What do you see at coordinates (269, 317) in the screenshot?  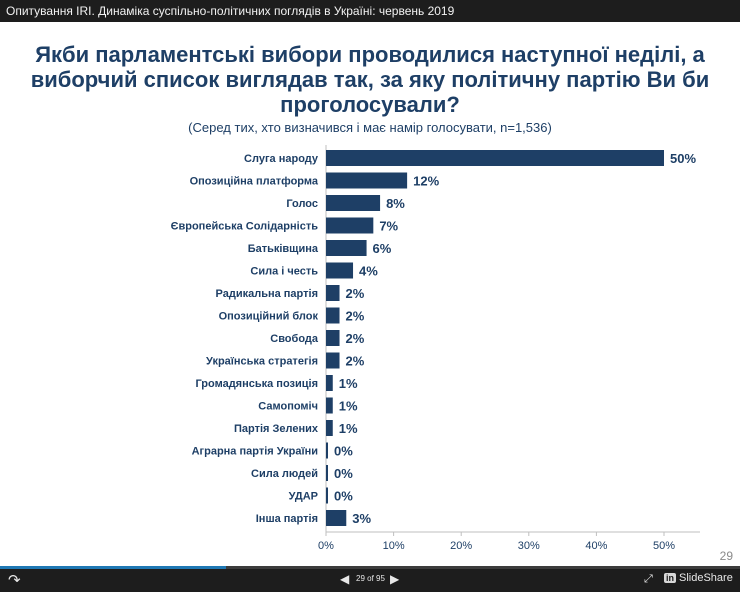 I see `category-label: Опозиційний блок` at bounding box center [269, 317].